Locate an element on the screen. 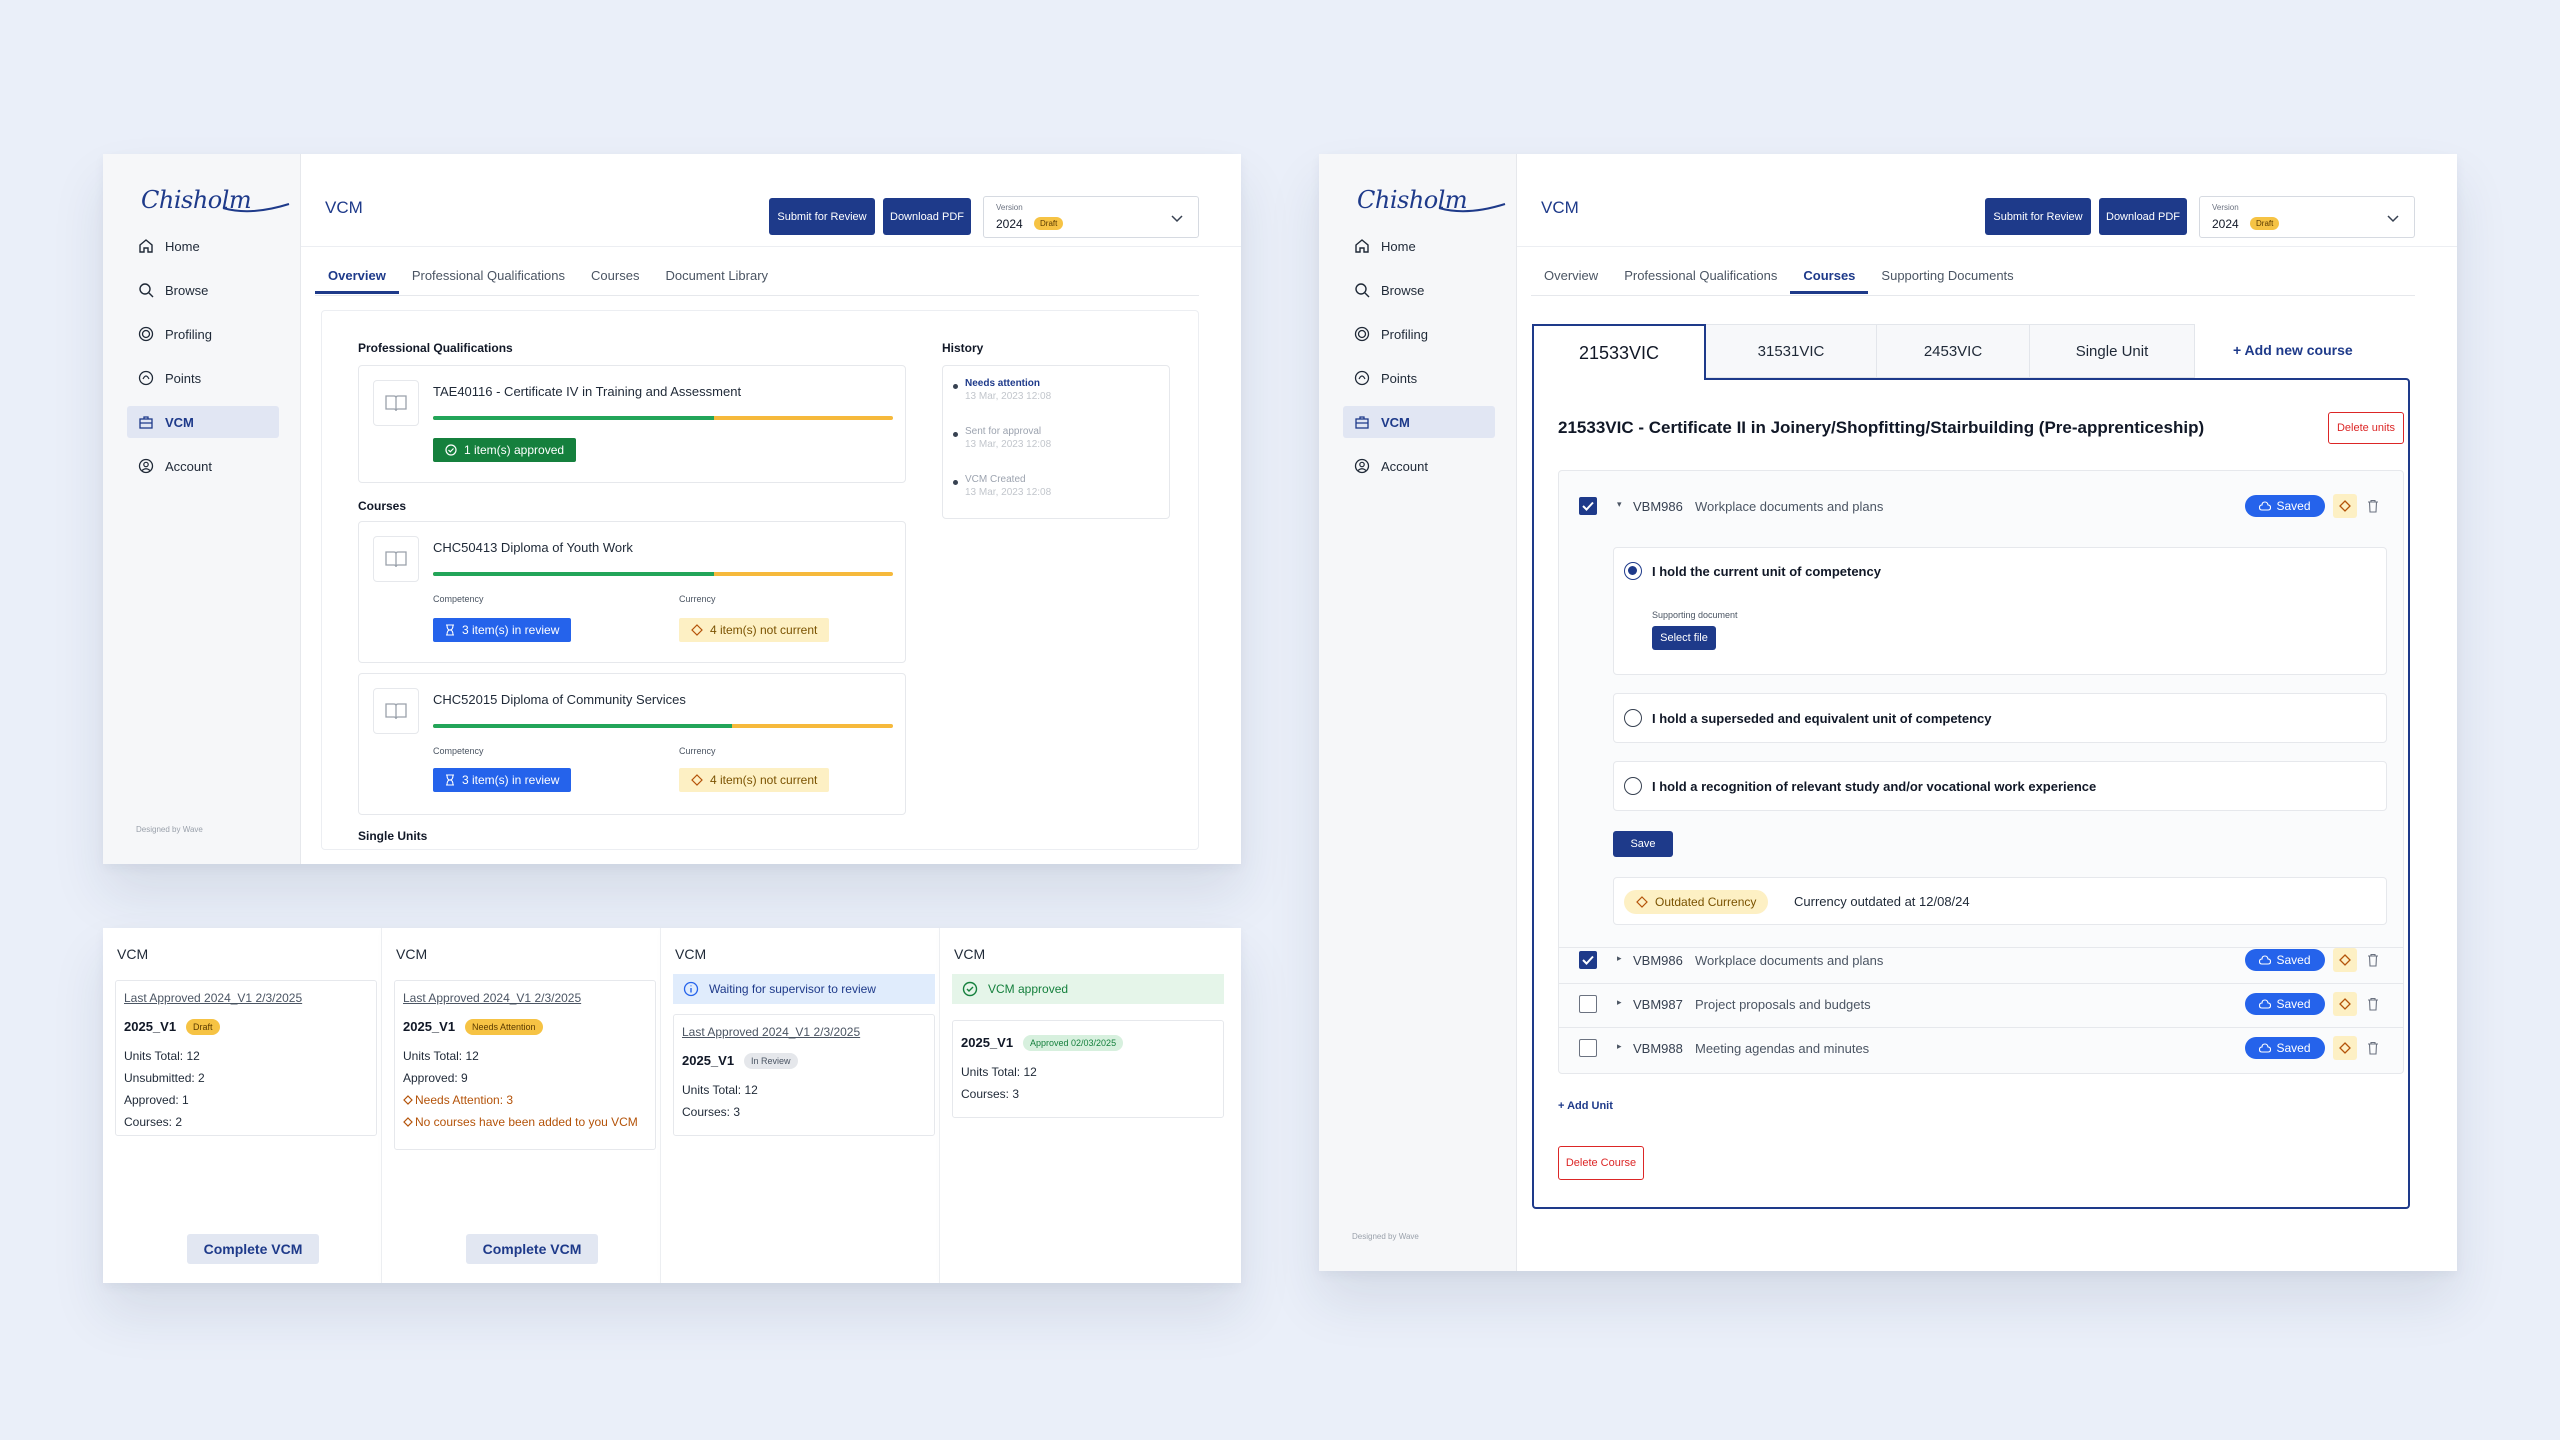 This screenshot has height=1440, width=2560. history-item-date: 13 Mar, 2023 12:08 is located at coordinates (1008, 396).